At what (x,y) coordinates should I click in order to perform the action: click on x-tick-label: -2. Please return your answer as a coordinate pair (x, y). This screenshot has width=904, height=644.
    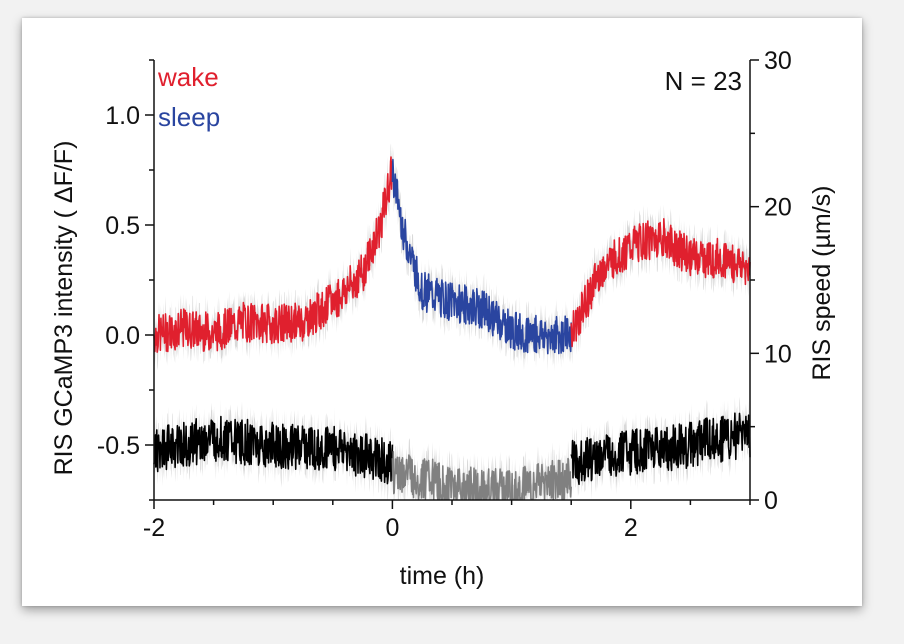
    Looking at the image, I should click on (154, 528).